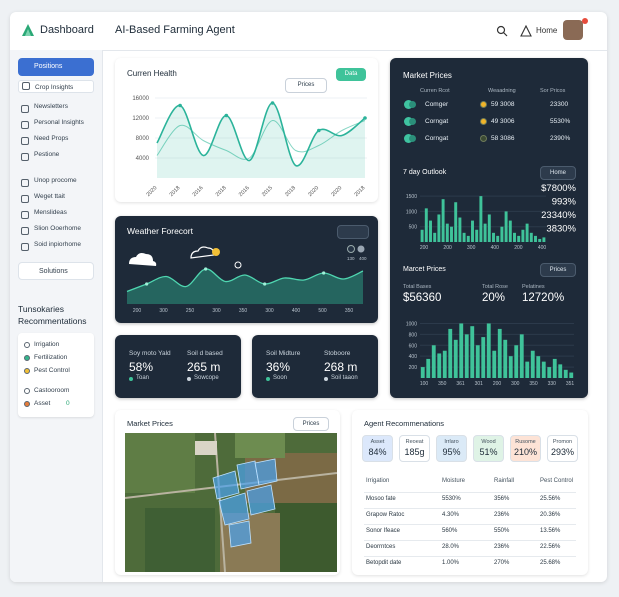  Describe the element at coordinates (558, 215) in the screenshot. I see `figure: 23340%` at that location.